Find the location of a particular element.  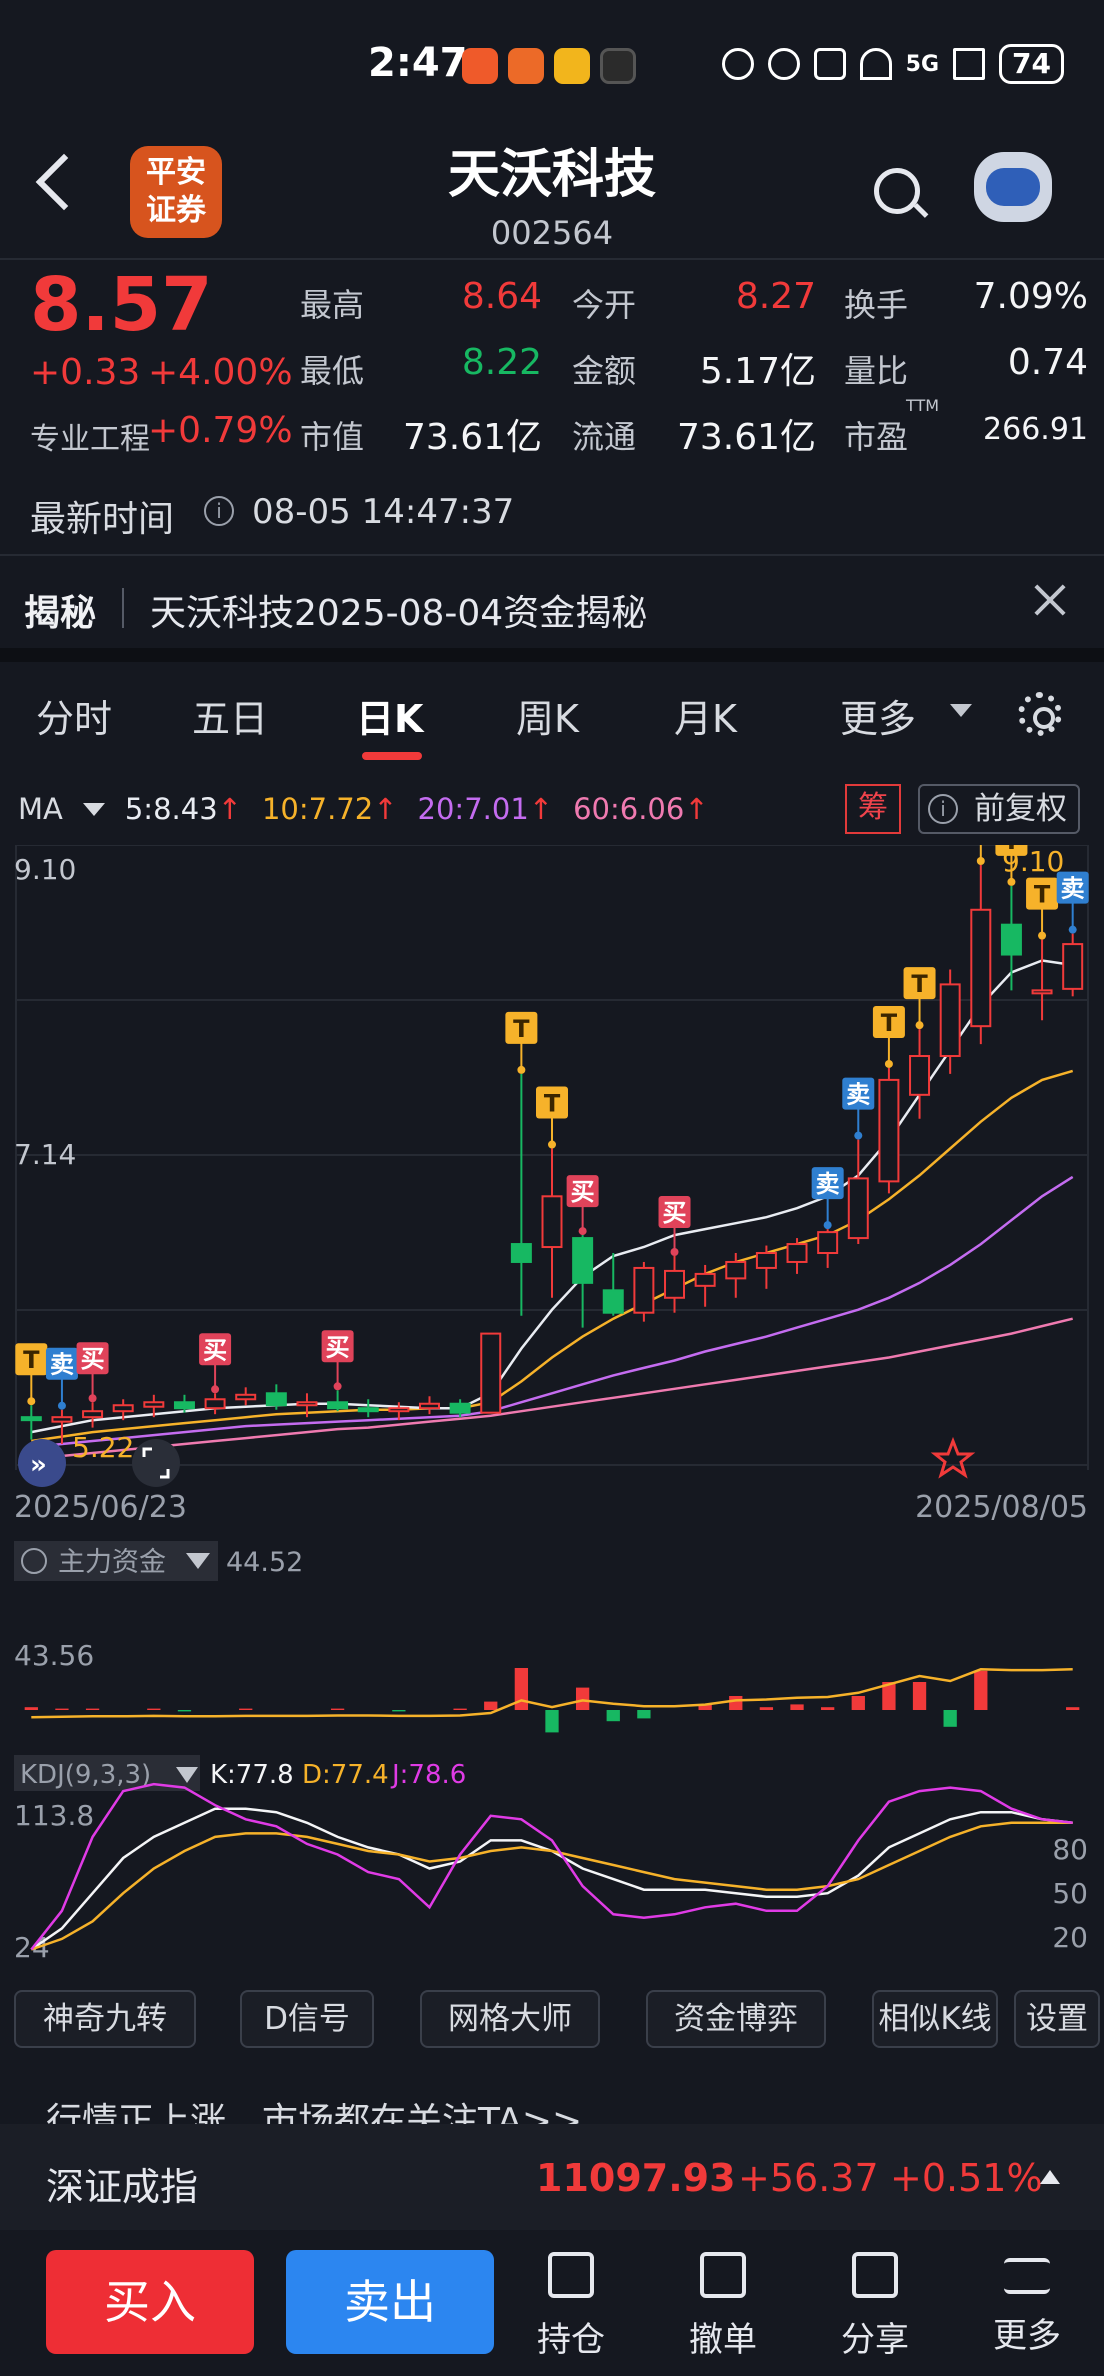

kdj-lines is located at coordinates (551, 1866).